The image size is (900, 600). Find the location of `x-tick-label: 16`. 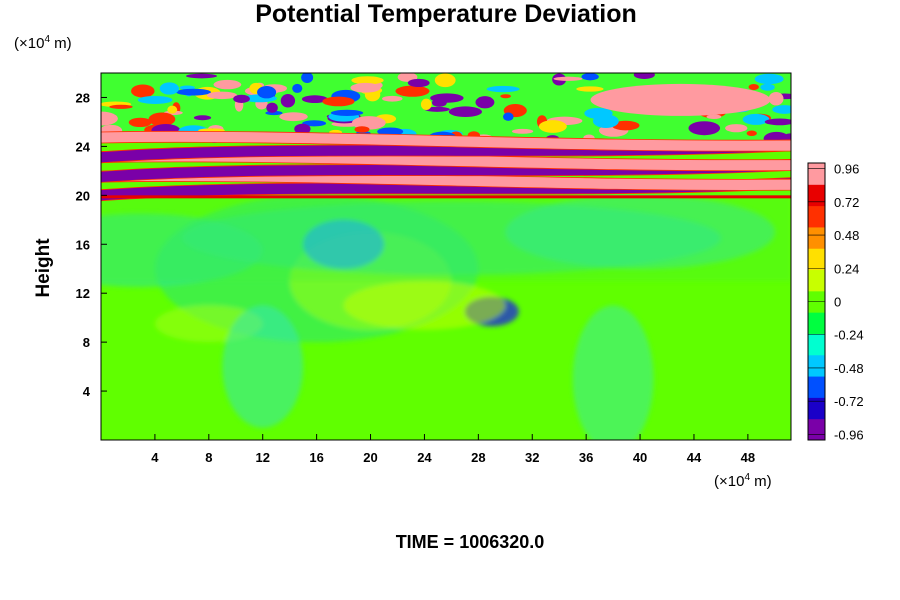

x-tick-label: 16 is located at coordinates (316, 457).